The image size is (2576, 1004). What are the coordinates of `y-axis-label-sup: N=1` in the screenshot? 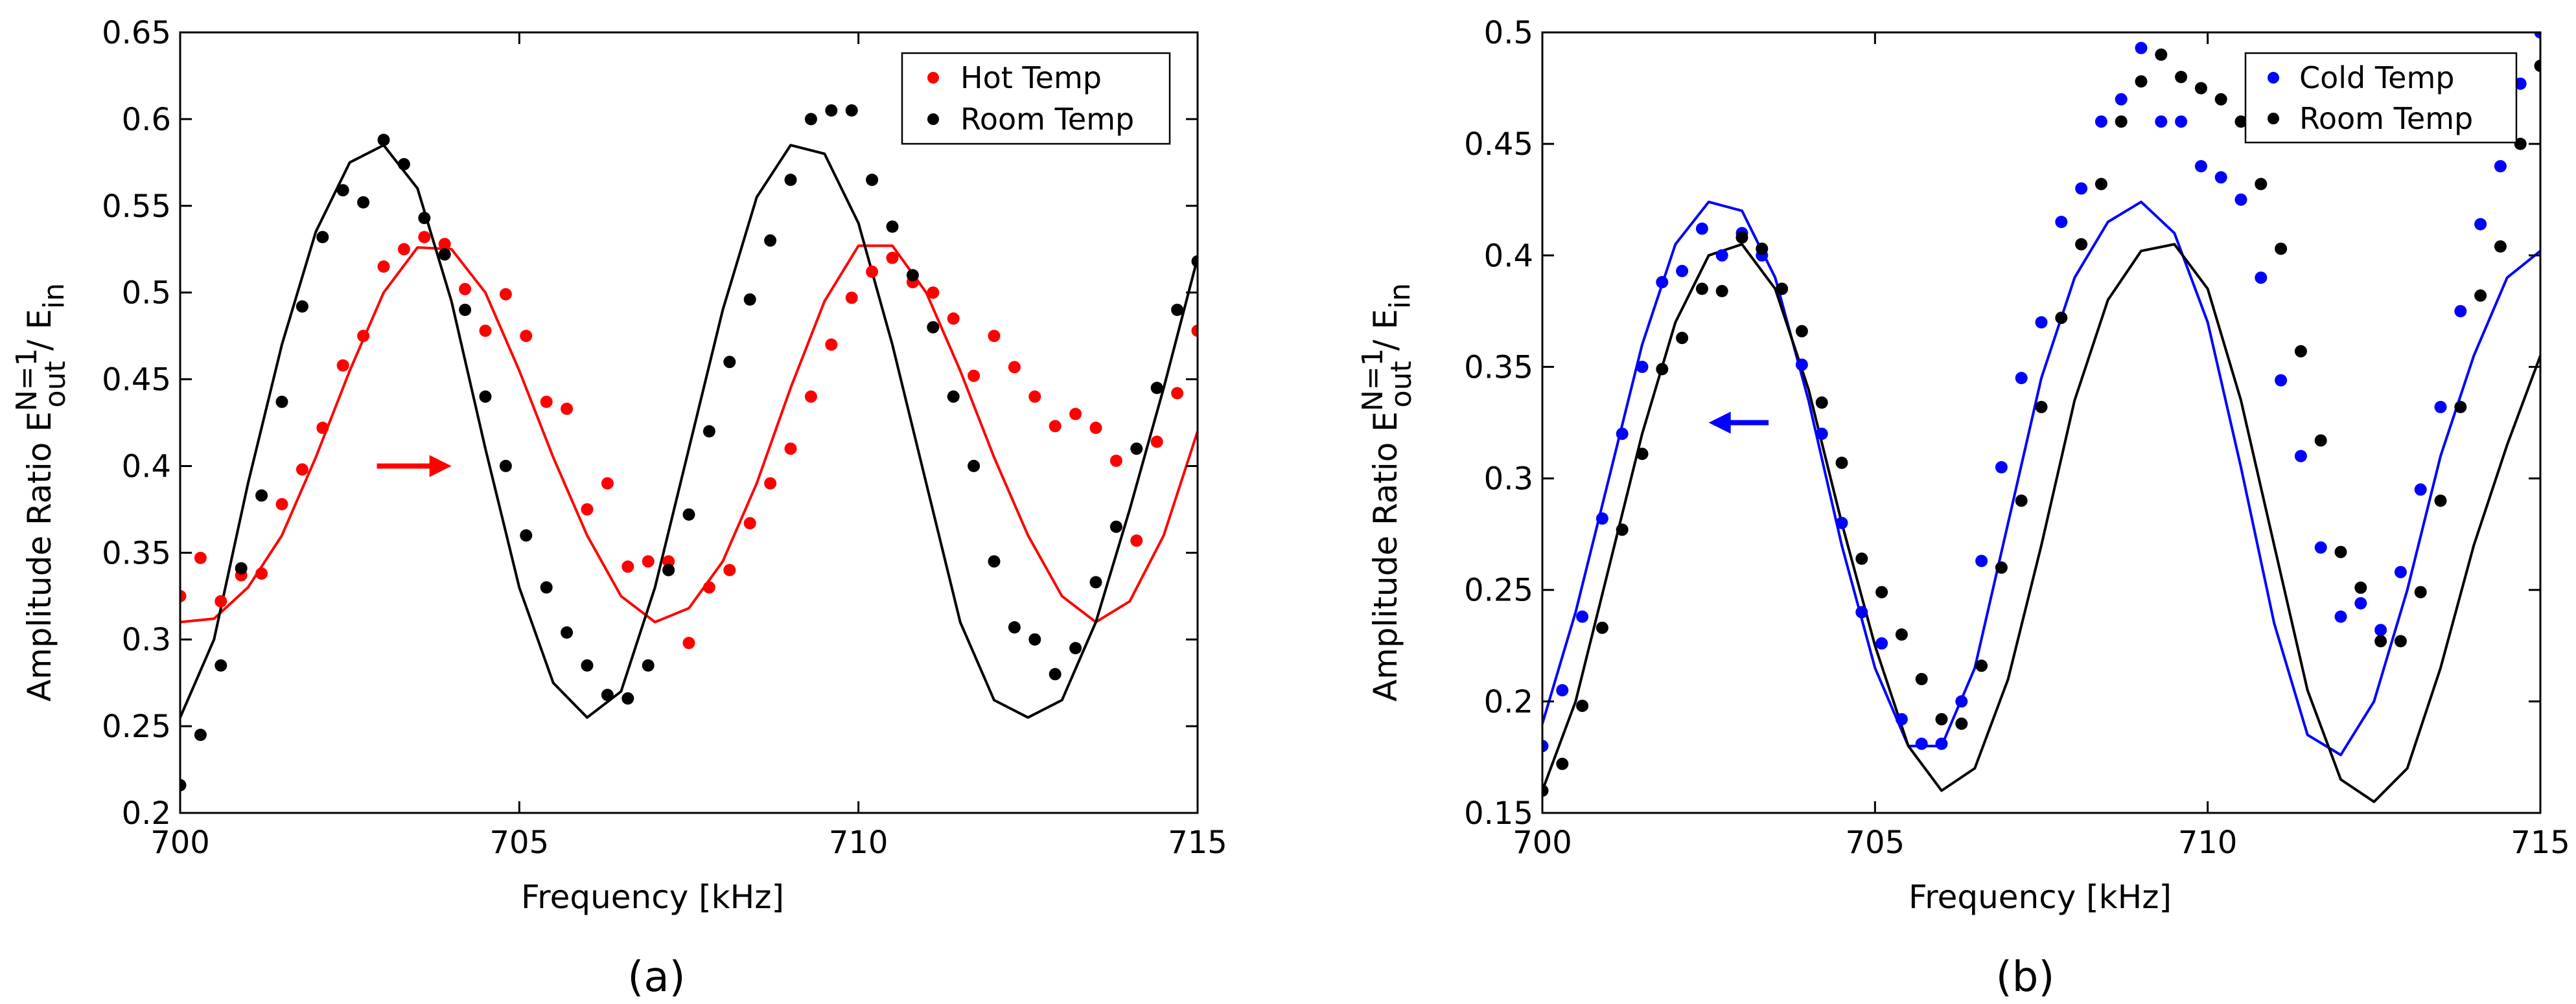 It's located at (1372, 379).